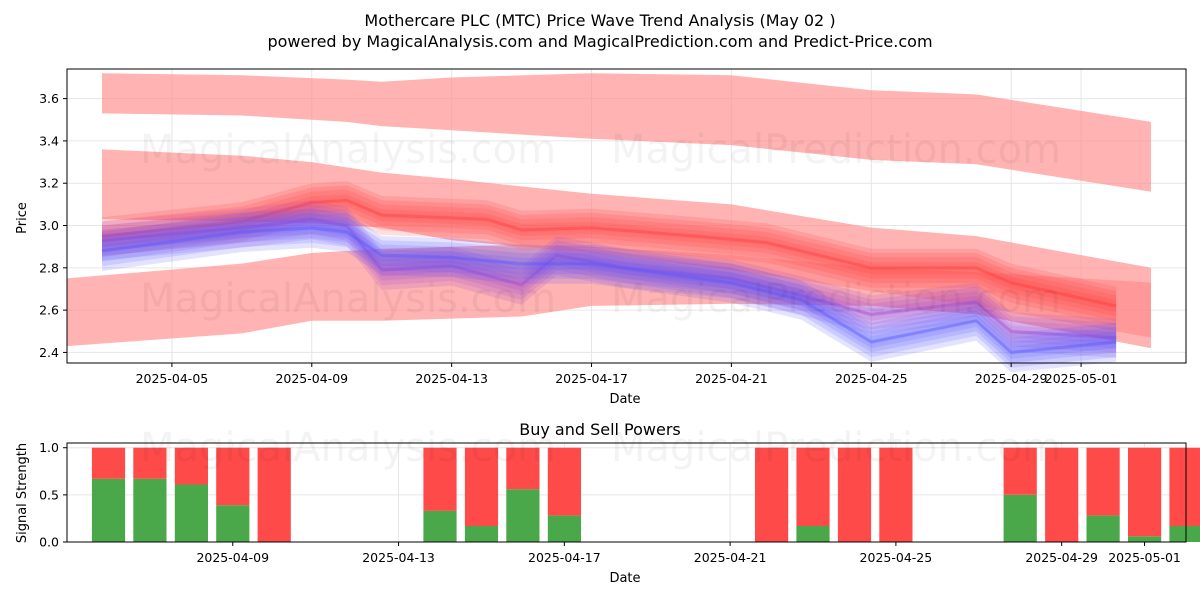 The height and width of the screenshot is (600, 1200). What do you see at coordinates (348, 448) in the screenshot?
I see `watermark-analysis-bottom: MagicalAnalysis.com` at bounding box center [348, 448].